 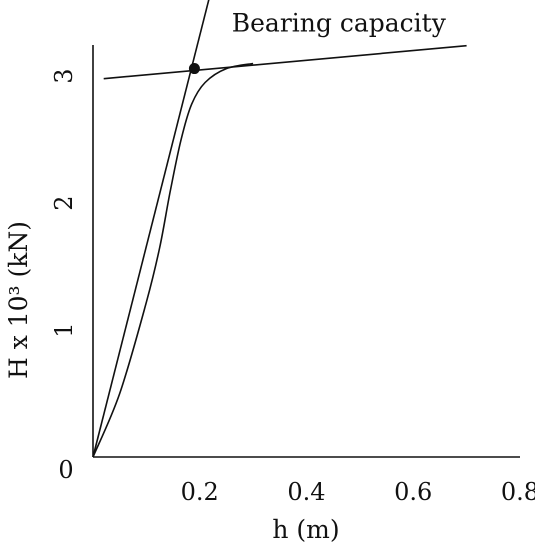 I want to click on x-tick-label: 0.6, so click(x=413, y=492).